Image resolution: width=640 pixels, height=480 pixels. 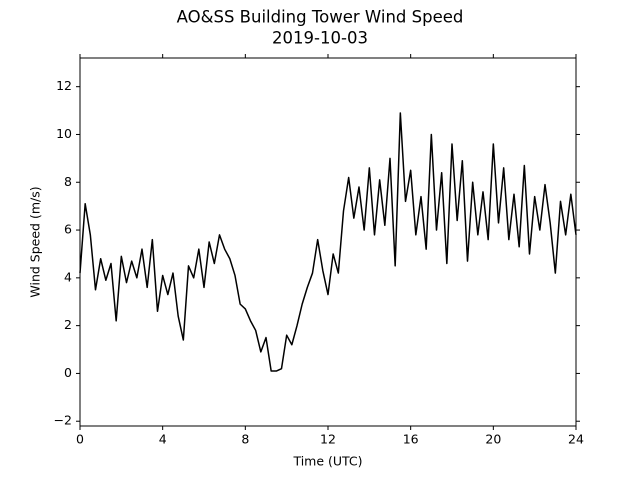 I want to click on x-tick-label: 16, so click(x=411, y=439).